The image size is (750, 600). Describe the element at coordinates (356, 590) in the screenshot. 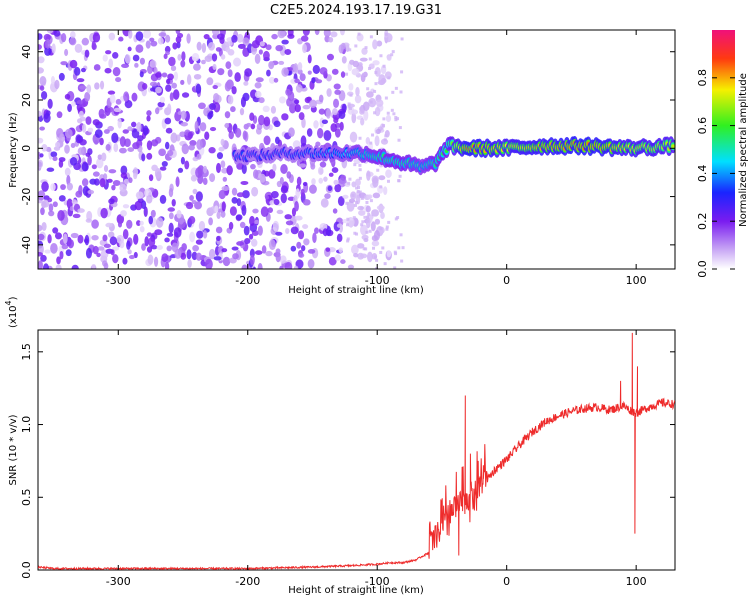

I see `snr-x-axis-label: Height of straight line (km)` at that location.